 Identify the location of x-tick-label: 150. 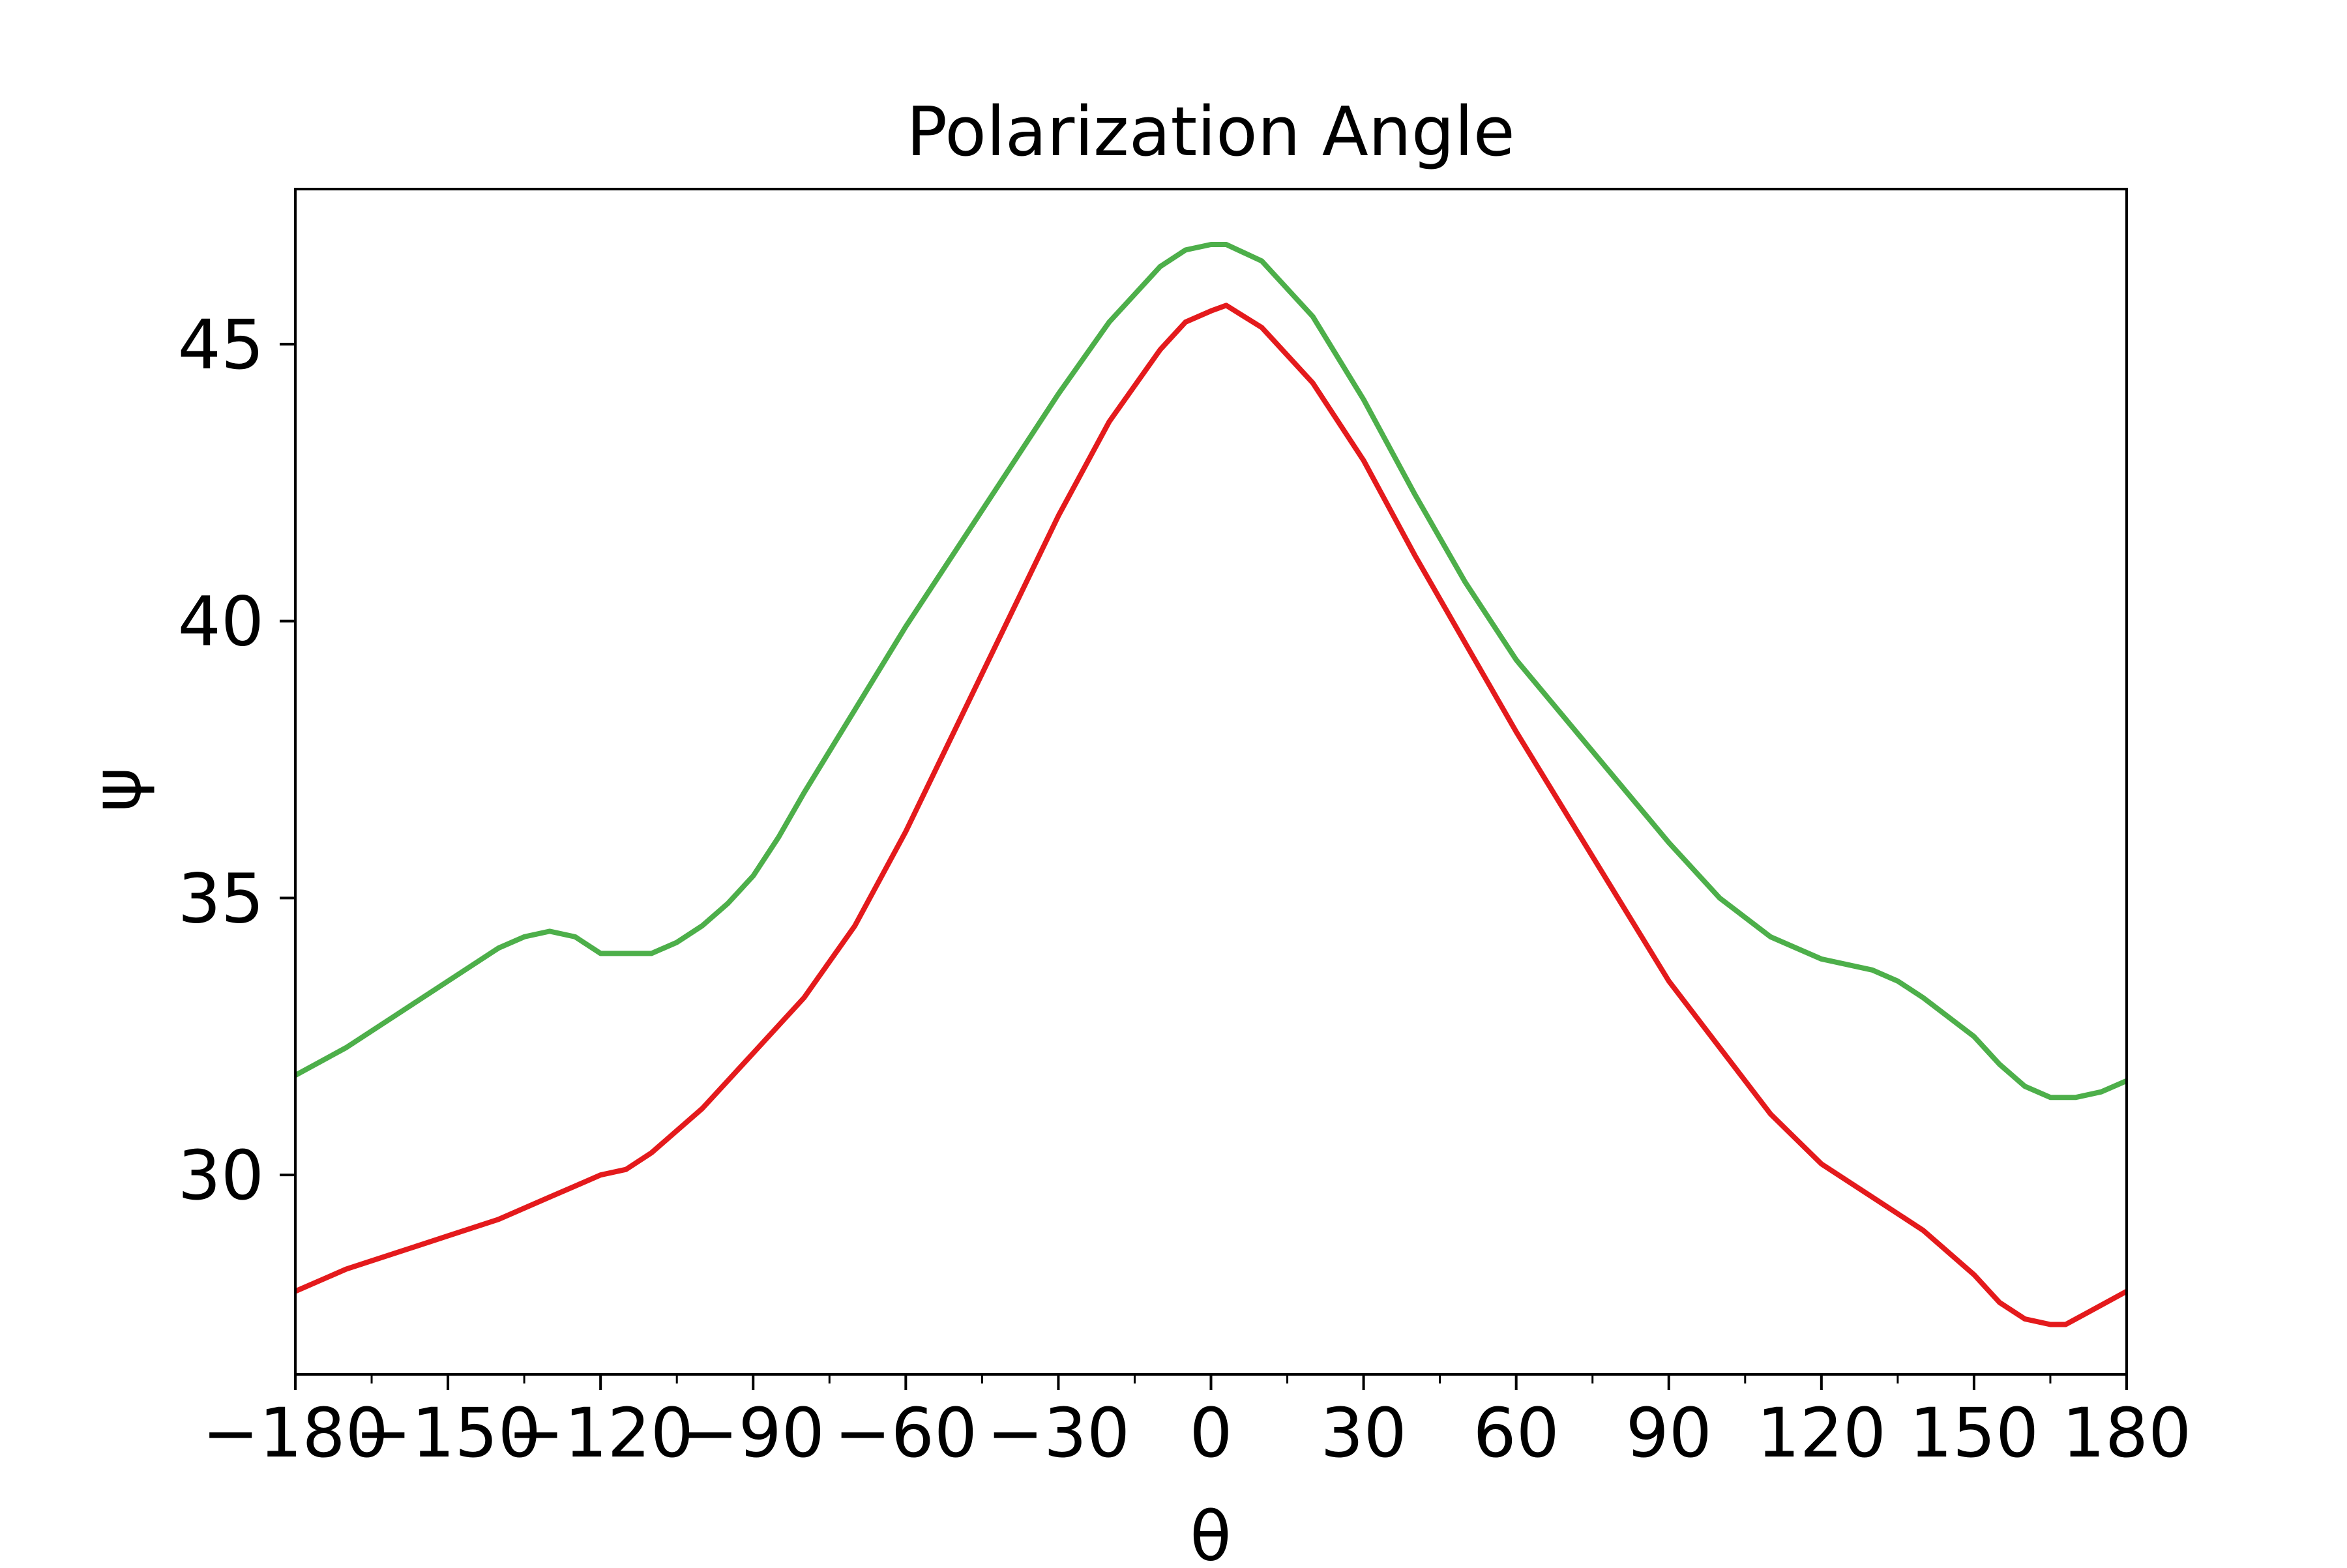
(1974, 1433).